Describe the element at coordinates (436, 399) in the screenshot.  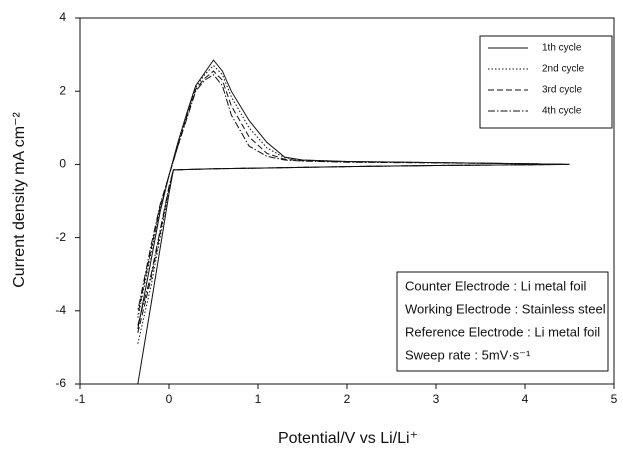
I see `x-tick-label: 3` at that location.